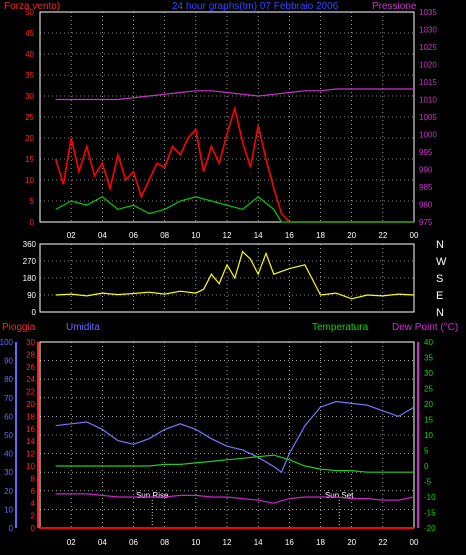 The image size is (466, 555). What do you see at coordinates (8, 416) in the screenshot?
I see `humidity-axis-tick: 60` at bounding box center [8, 416].